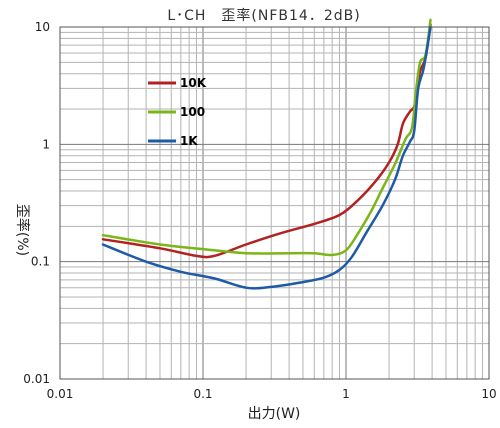  Describe the element at coordinates (193, 83) in the screenshot. I see `legend-label-10k: 10K` at that location.